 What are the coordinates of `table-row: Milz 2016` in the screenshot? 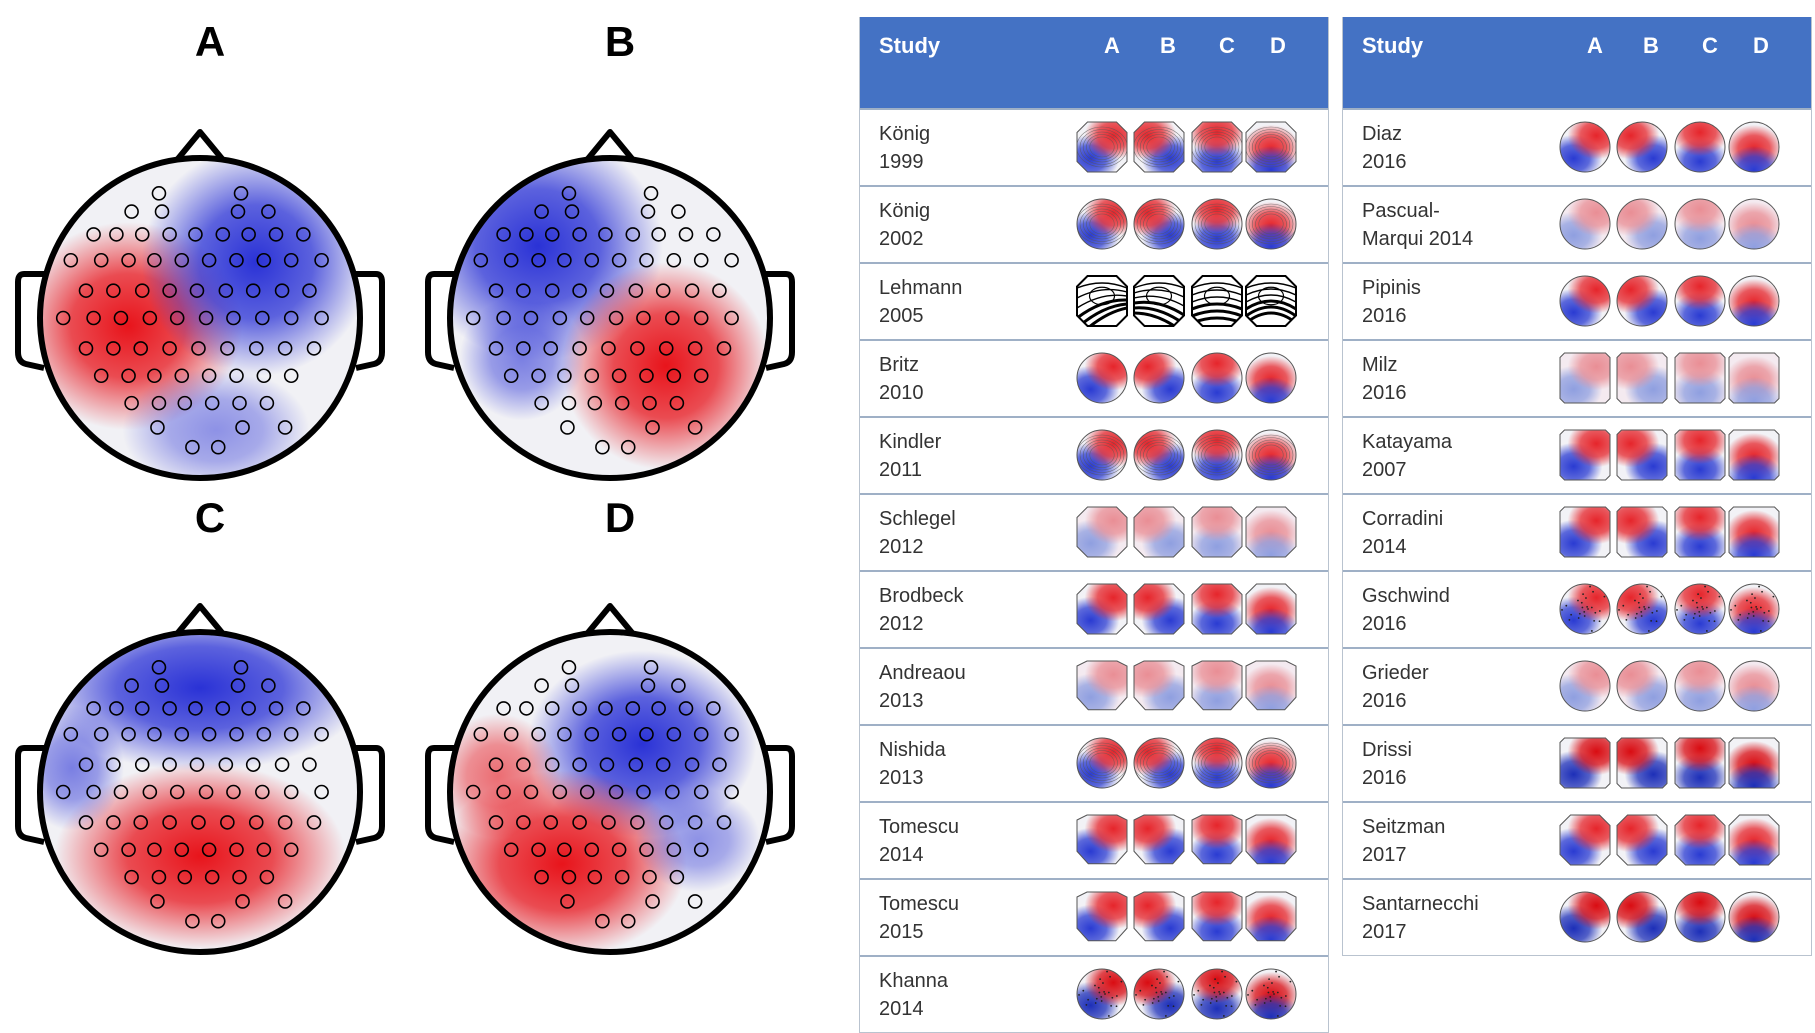 It's located at (1577, 377).